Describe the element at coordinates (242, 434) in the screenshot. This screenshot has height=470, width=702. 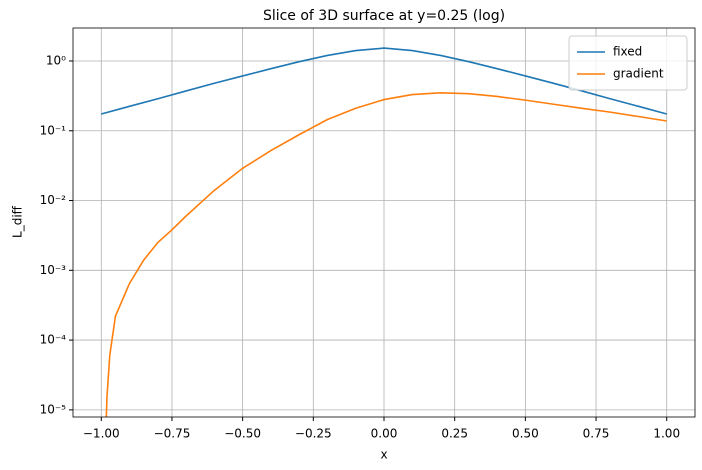
I see `x-tick-label: −0.50` at that location.